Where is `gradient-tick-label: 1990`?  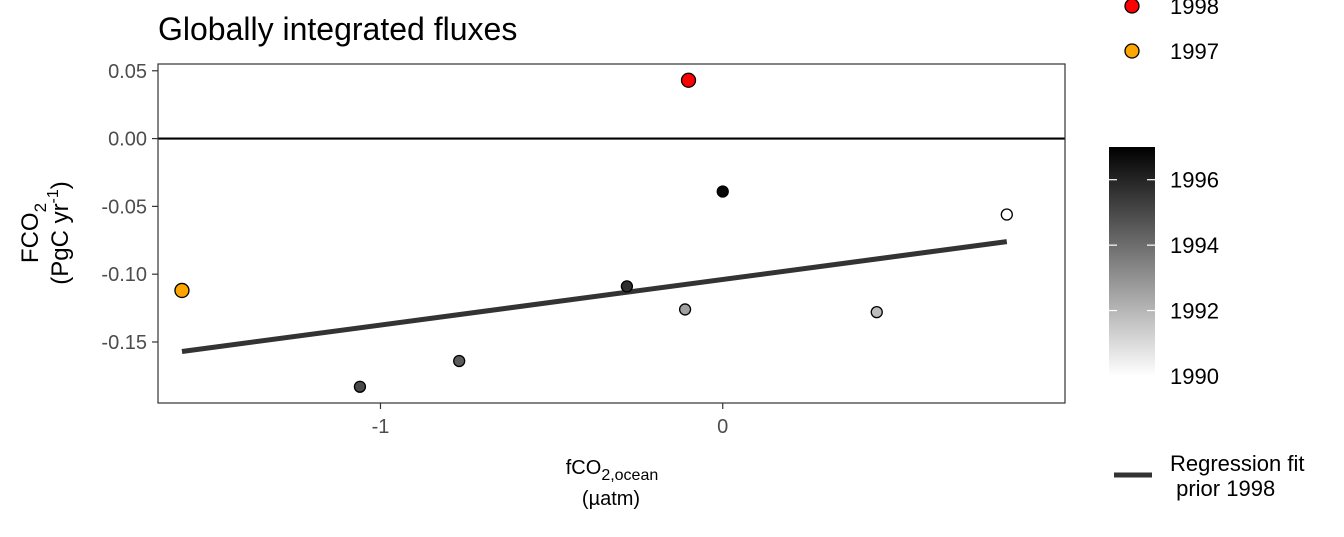
gradient-tick-label: 1990 is located at coordinates (1194, 376).